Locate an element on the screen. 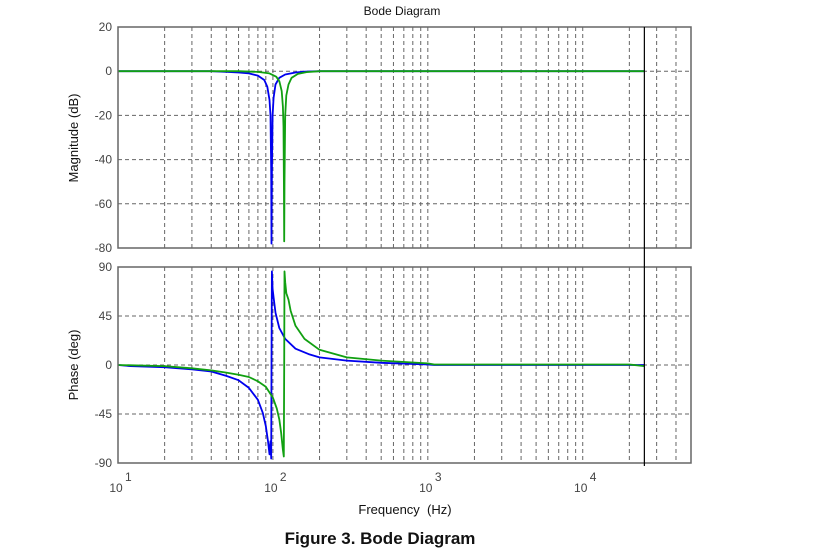  y-tick-label: 45 is located at coordinates (106, 316).